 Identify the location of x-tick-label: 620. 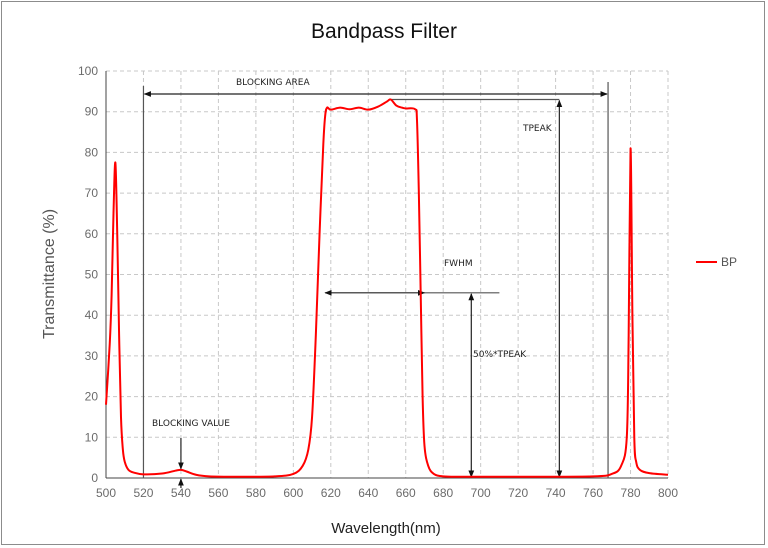
(331, 493).